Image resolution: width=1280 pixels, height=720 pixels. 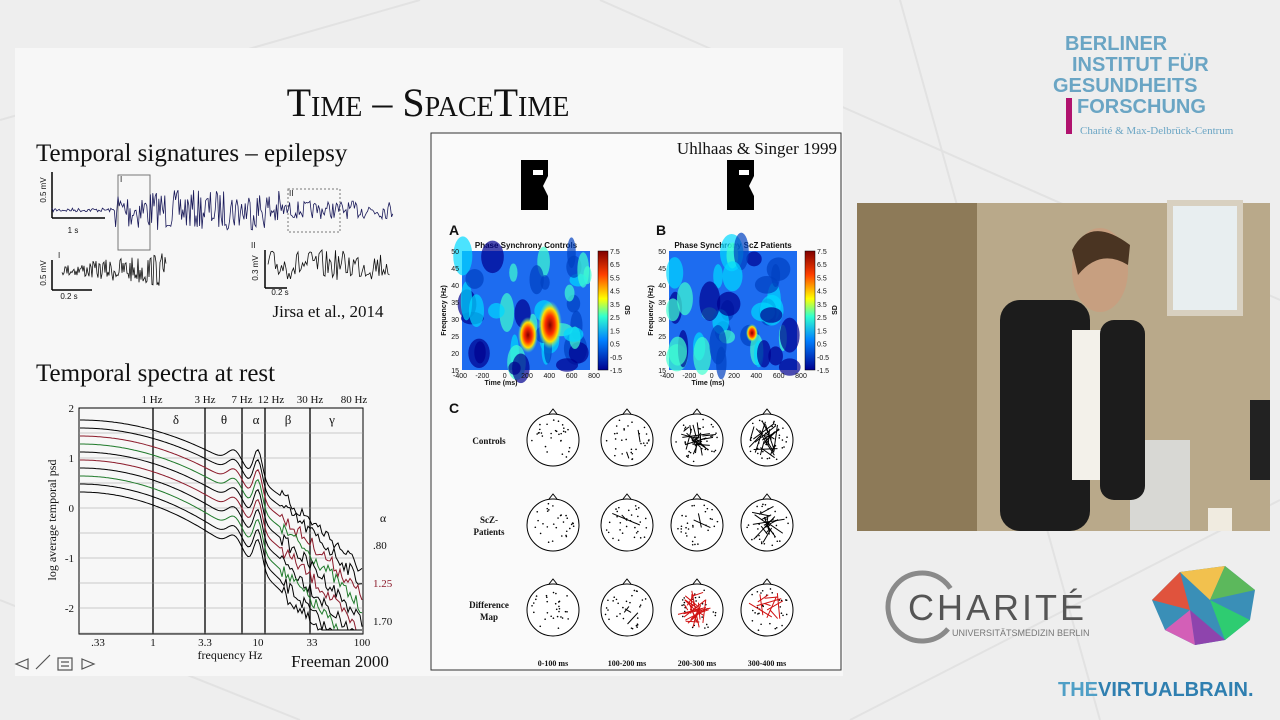 What do you see at coordinates (155, 373) in the screenshot?
I see `heading: Temporal spectra at rest` at bounding box center [155, 373].